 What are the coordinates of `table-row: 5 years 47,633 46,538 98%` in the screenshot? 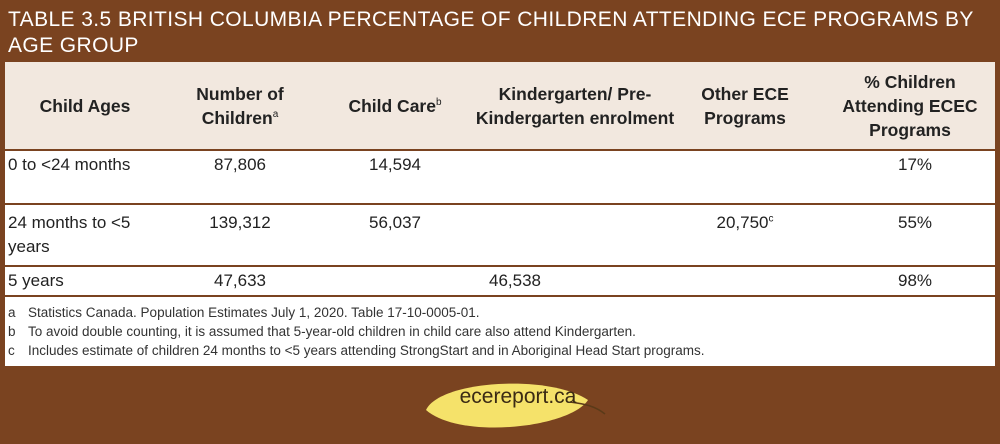 It's located at (500, 281).